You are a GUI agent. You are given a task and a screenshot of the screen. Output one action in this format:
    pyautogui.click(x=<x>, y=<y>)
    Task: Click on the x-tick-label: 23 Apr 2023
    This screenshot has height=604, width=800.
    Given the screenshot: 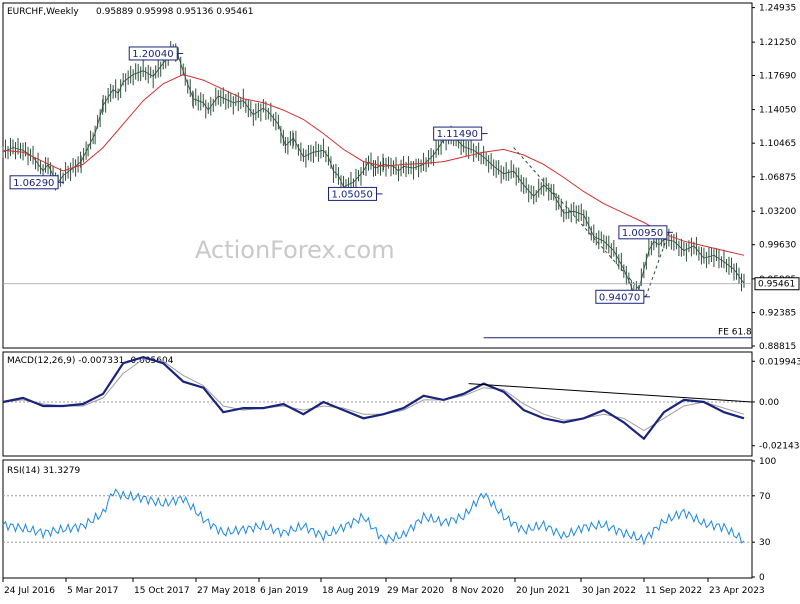 What is the action you would take?
    pyautogui.click(x=737, y=591)
    